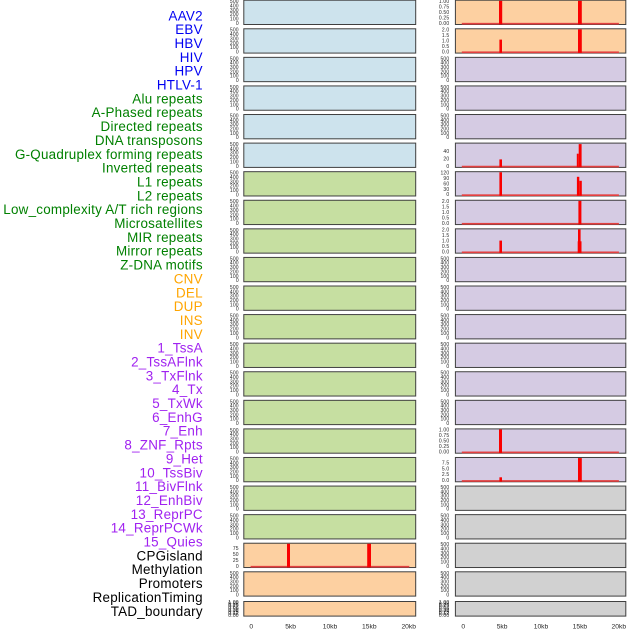 The height and width of the screenshot is (635, 630). I want to click on svg-text: 0.0, so click(446, 252).